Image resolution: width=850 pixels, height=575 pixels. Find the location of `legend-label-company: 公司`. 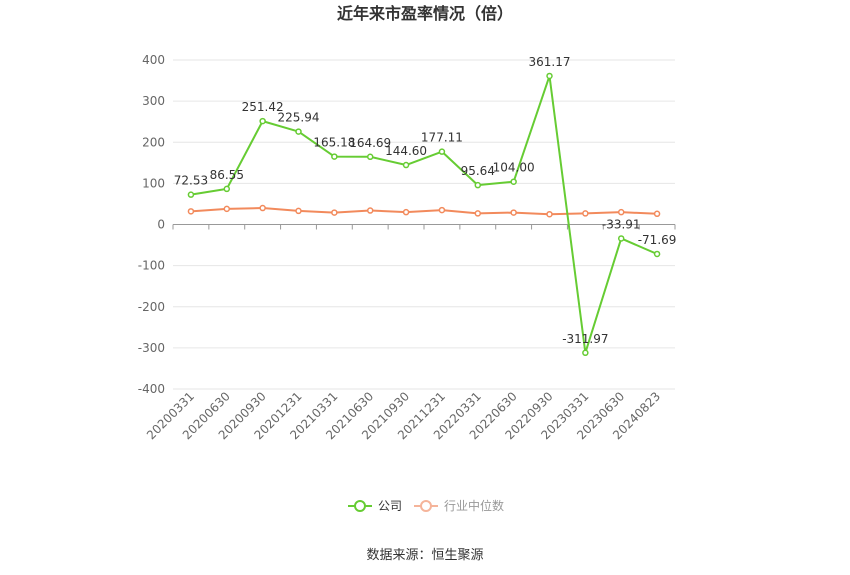

legend-label-company: 公司 is located at coordinates (390, 506).